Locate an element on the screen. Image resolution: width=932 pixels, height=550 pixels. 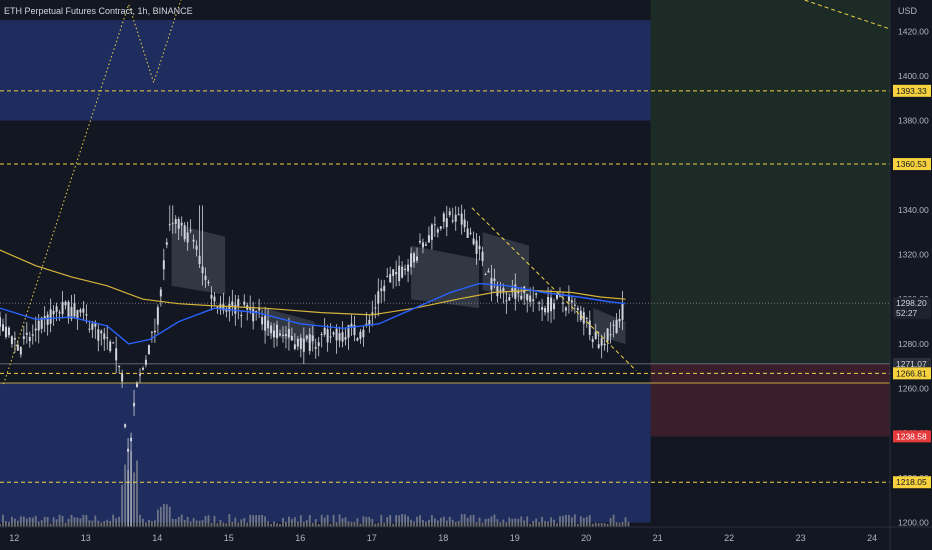
y-tick-label: 1200.00 is located at coordinates (913, 523).